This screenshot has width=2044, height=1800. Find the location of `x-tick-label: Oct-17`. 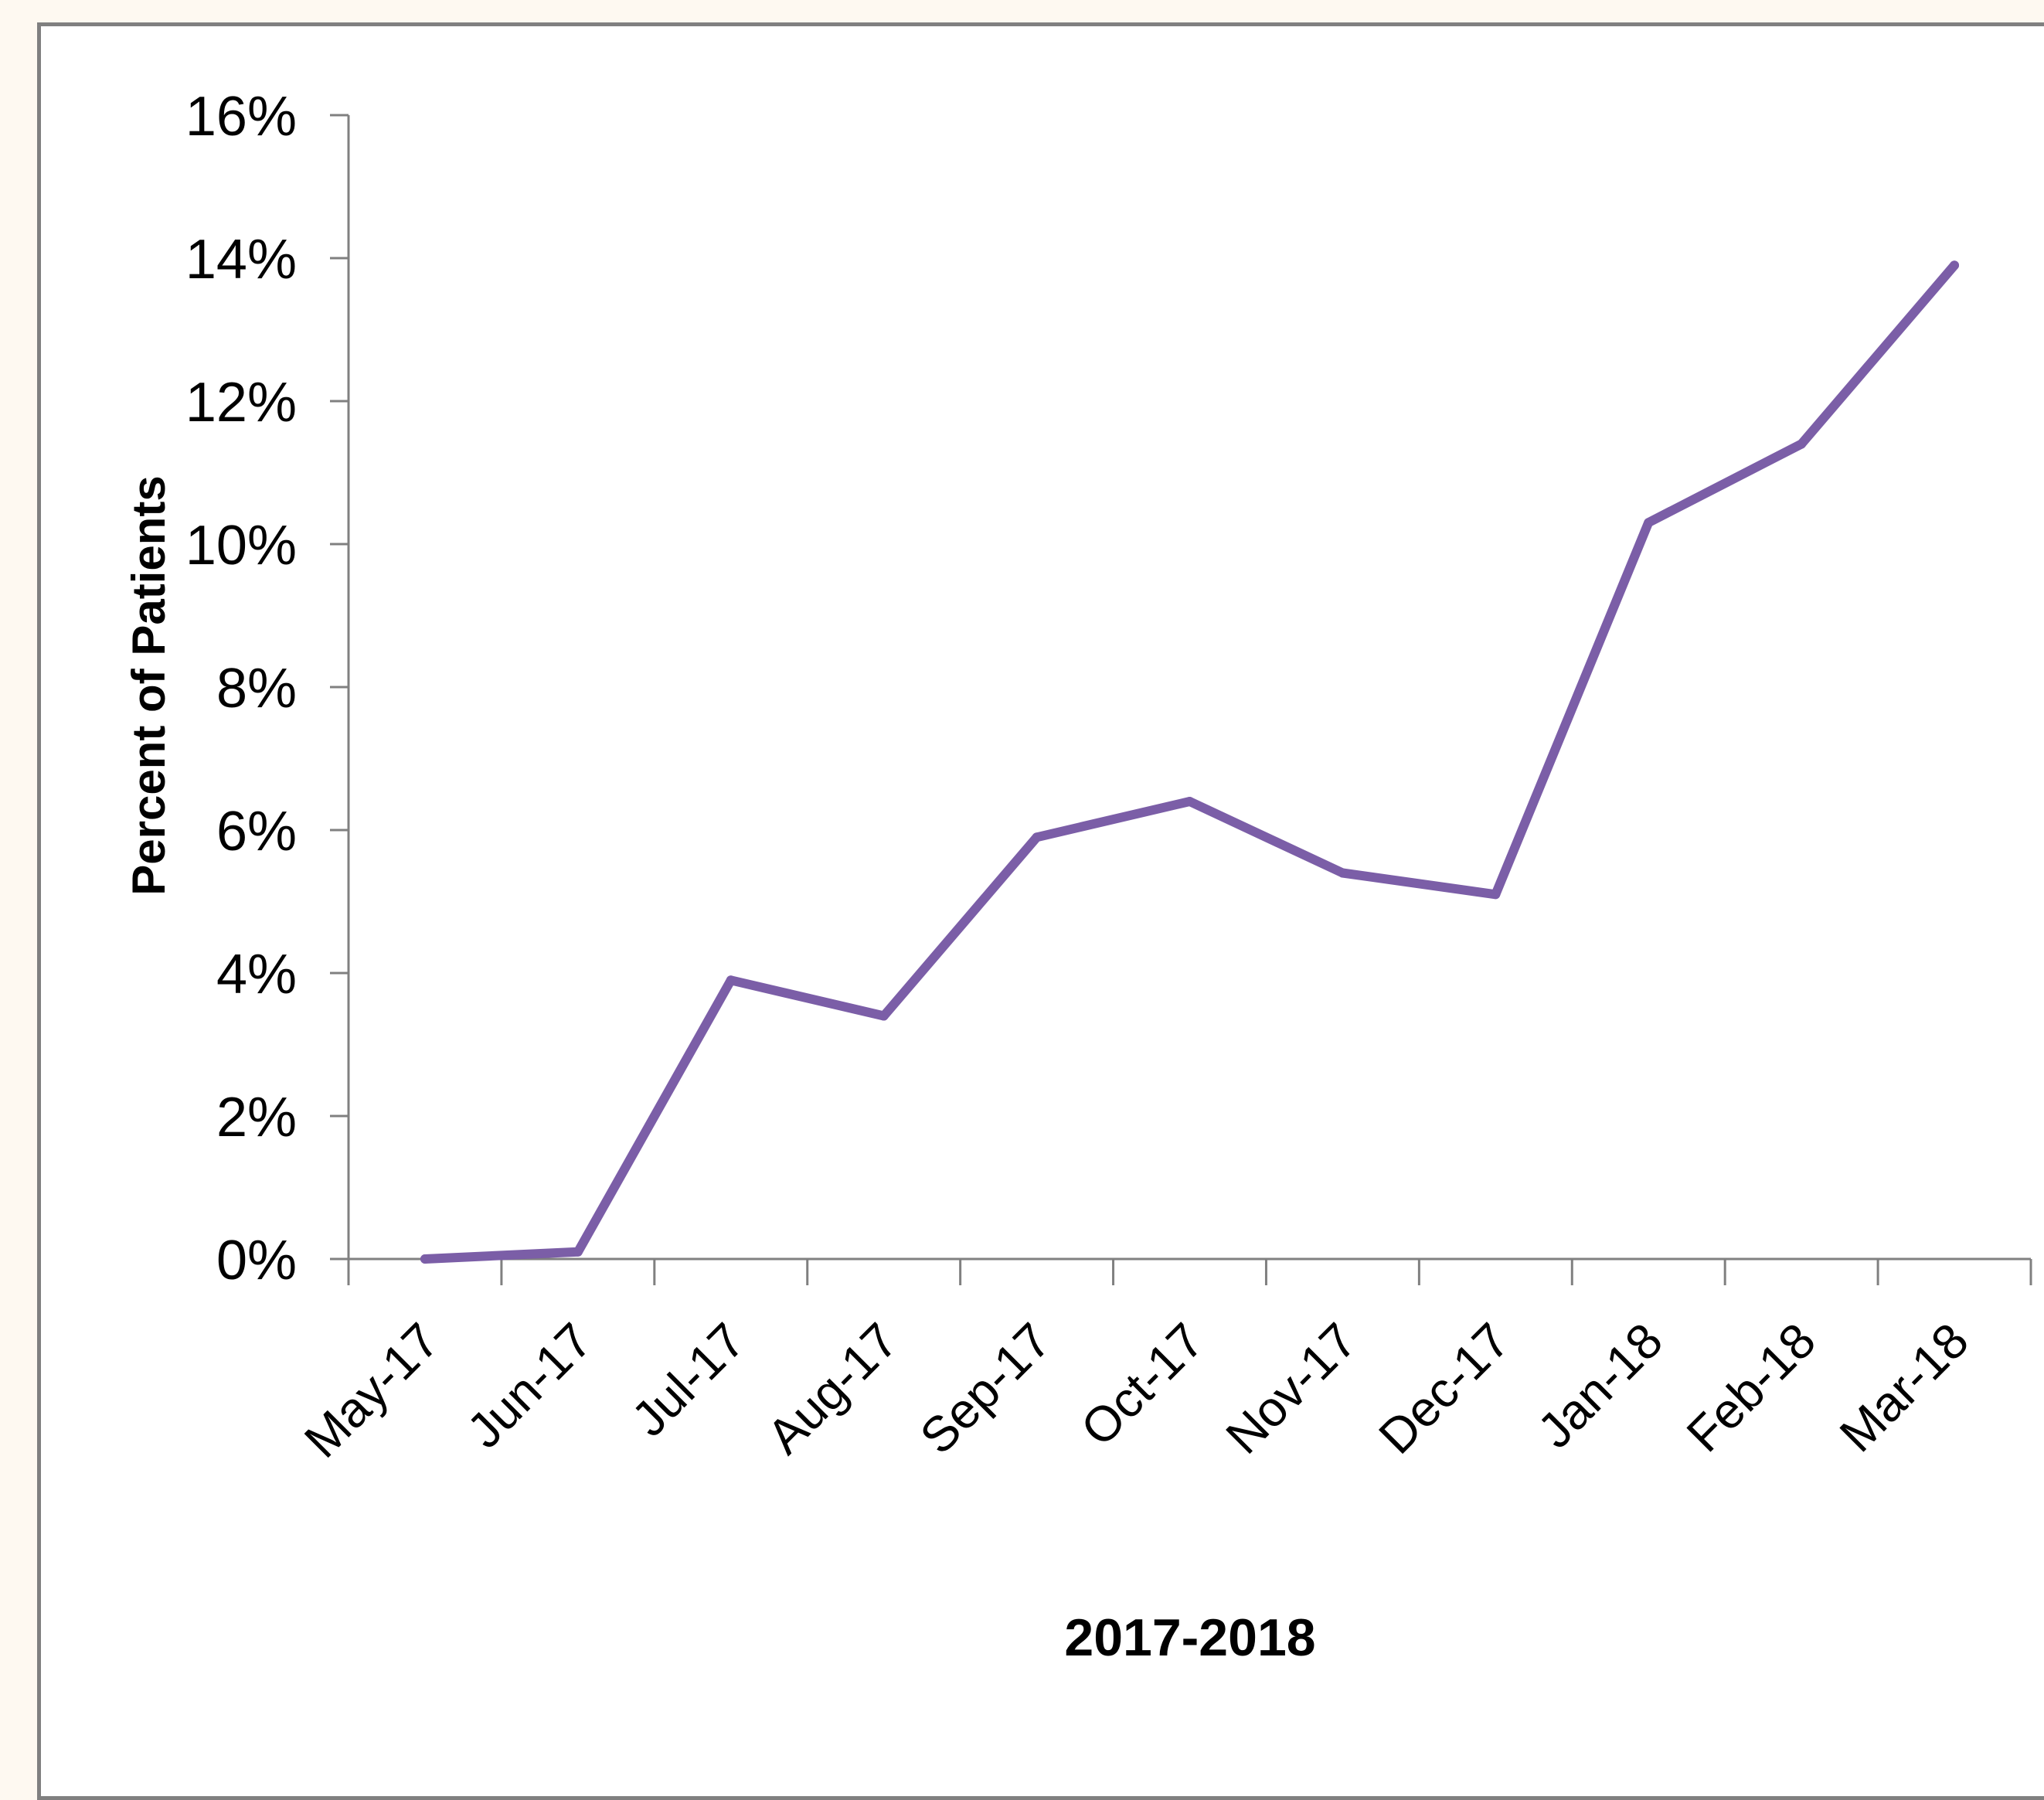

x-tick-label: Oct-17 is located at coordinates (1142, 1384).